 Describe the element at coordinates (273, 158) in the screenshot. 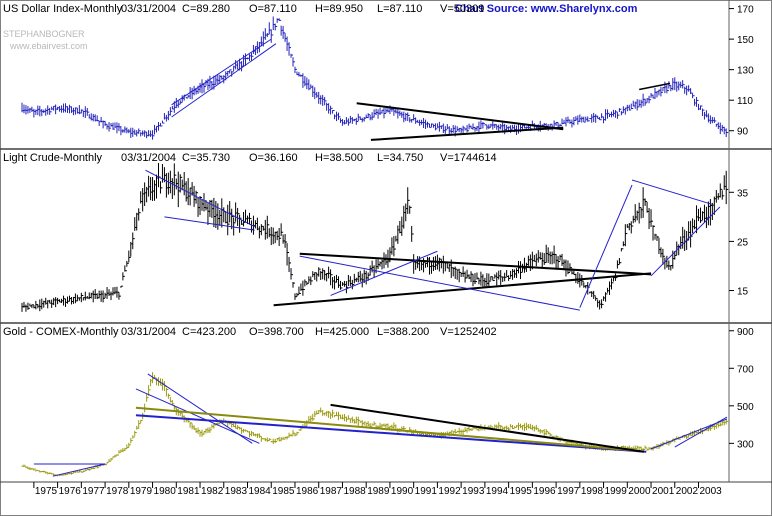

I see `crude-header-field-3: O=36.160` at that location.